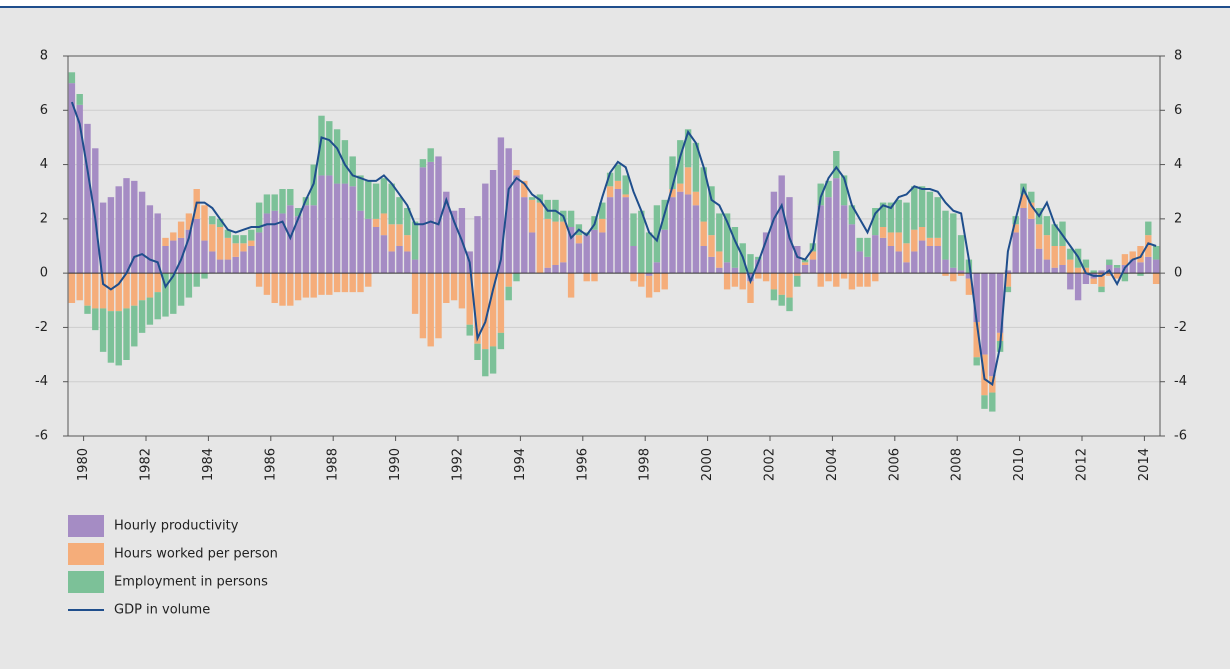 Image resolution: width=1230 pixels, height=669 pixels. Describe the element at coordinates (86, 526) in the screenshot. I see `legend-swatch` at that location.